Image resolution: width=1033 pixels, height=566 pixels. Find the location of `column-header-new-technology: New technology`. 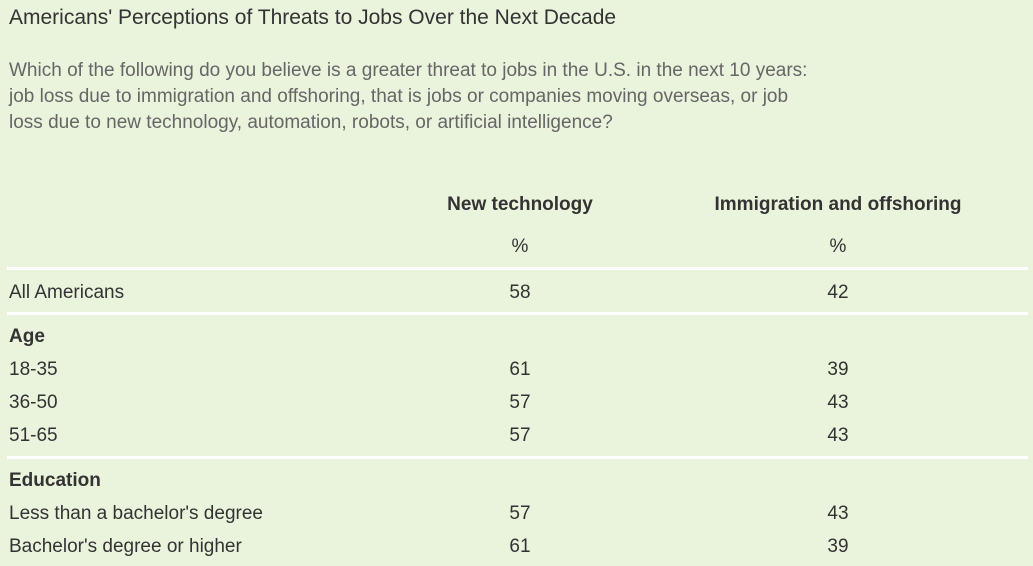

column-header-new-technology: New technology is located at coordinates (520, 204).